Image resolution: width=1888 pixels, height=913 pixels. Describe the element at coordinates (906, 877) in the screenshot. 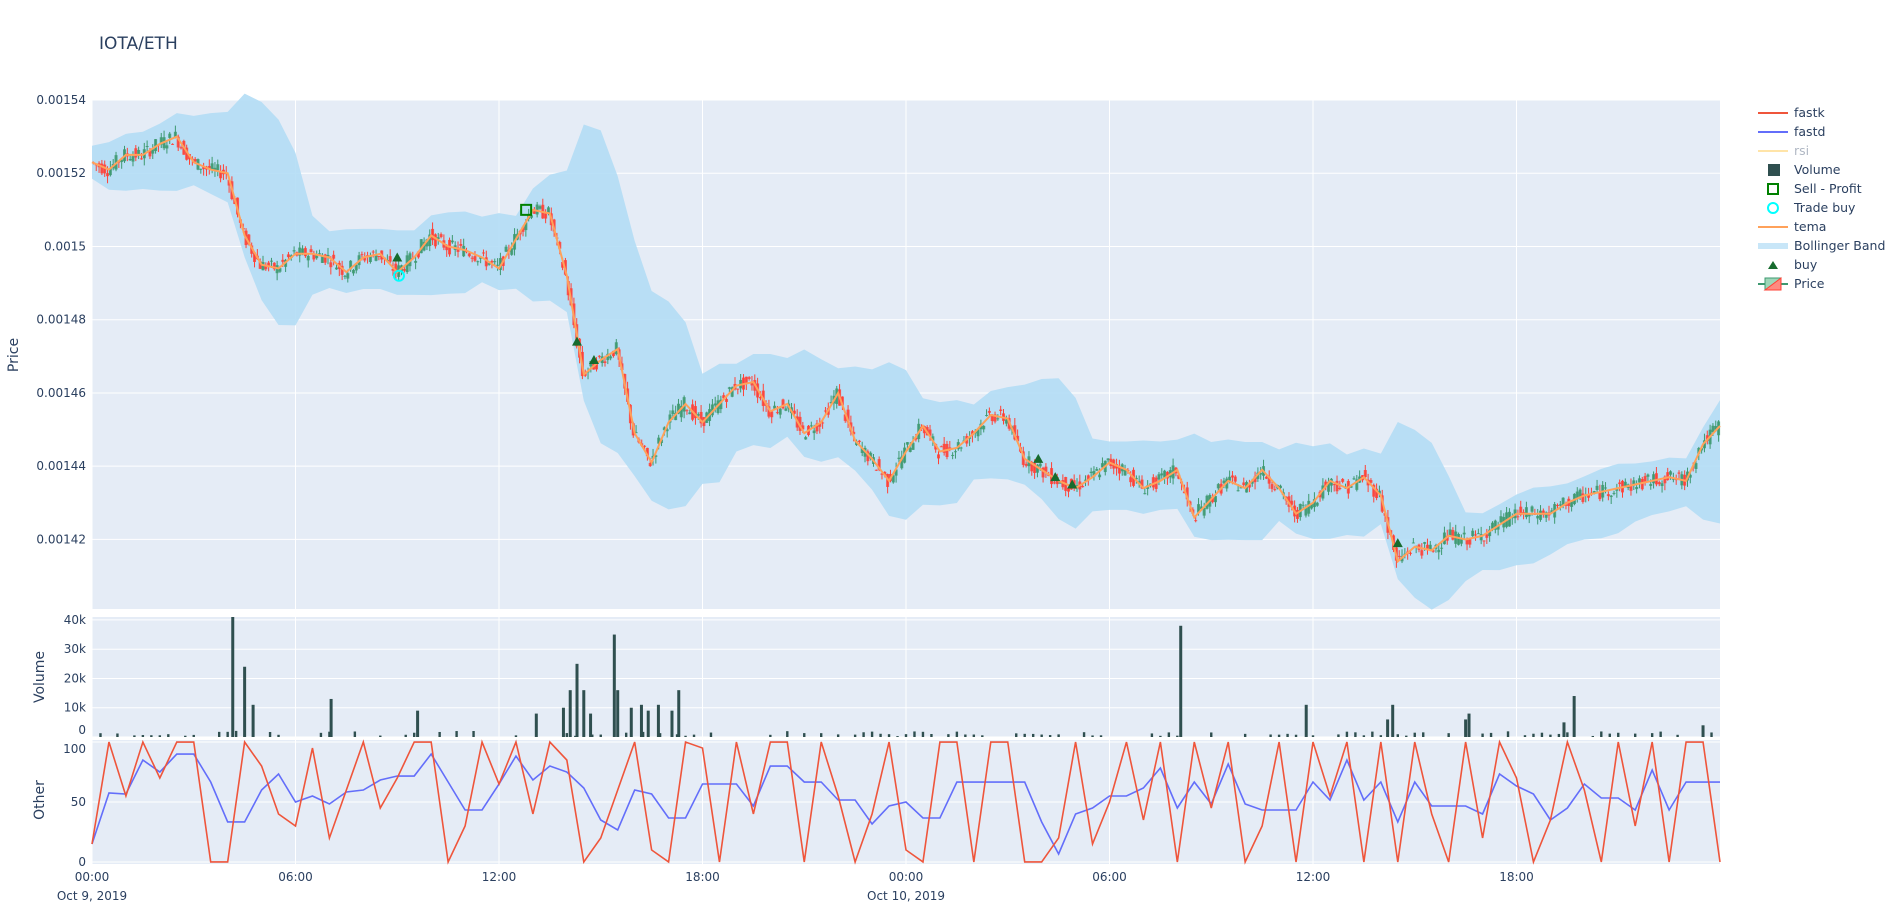

I see `x-tick-label: 00:00` at that location.